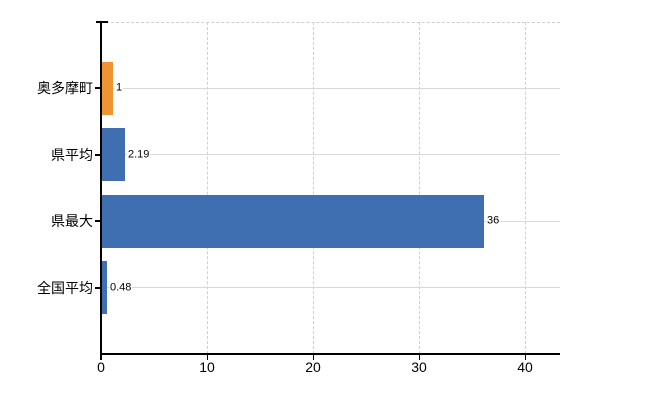  Describe the element at coordinates (102, 22) in the screenshot. I see `y-axis-top-cap` at that location.